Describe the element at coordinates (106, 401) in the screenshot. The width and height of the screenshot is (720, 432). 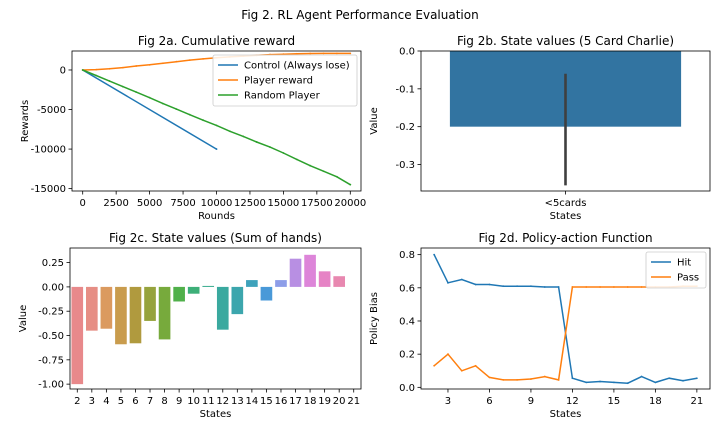
I see `x-tick-label-c: 4` at that location.